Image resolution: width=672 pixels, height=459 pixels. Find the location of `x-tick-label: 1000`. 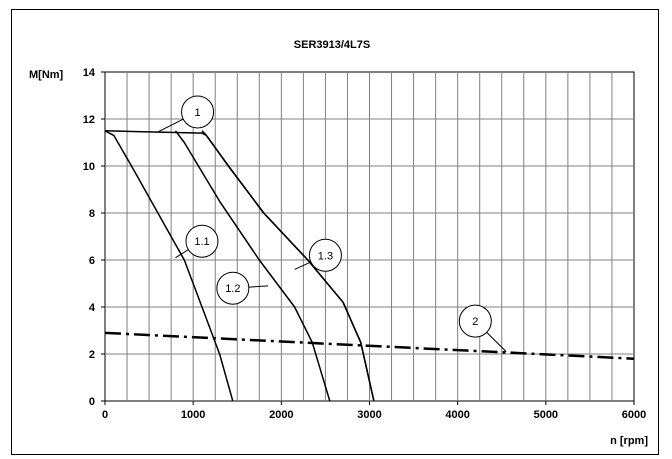

x-tick-label: 1000 is located at coordinates (193, 415).